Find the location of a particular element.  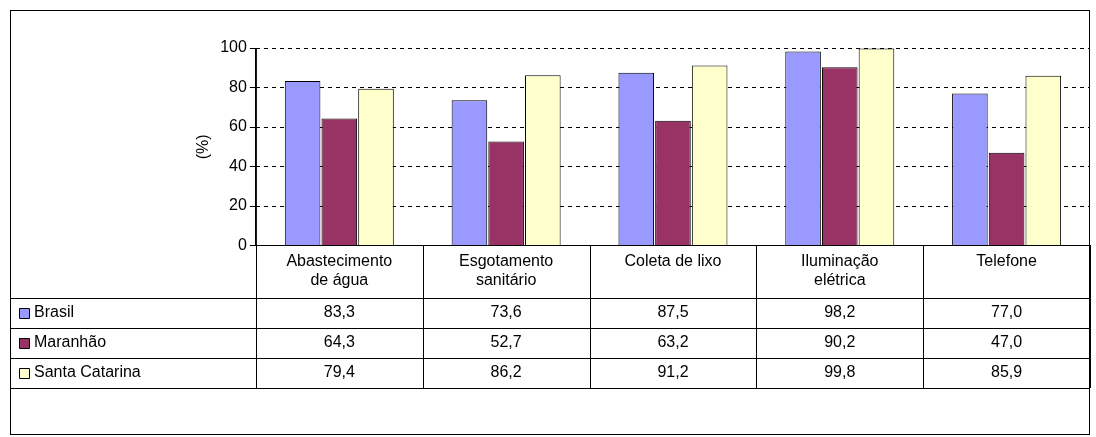

x-tick-label: Abastecimento de água is located at coordinates (339, 269).